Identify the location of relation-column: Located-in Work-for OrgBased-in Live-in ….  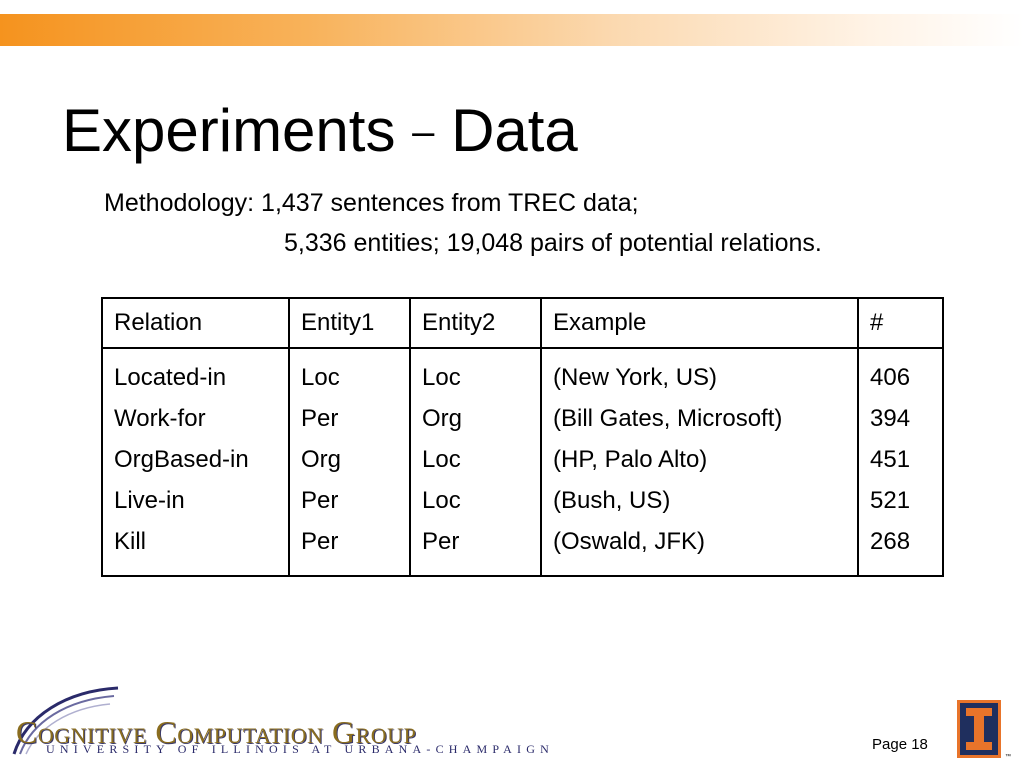
(195, 462).